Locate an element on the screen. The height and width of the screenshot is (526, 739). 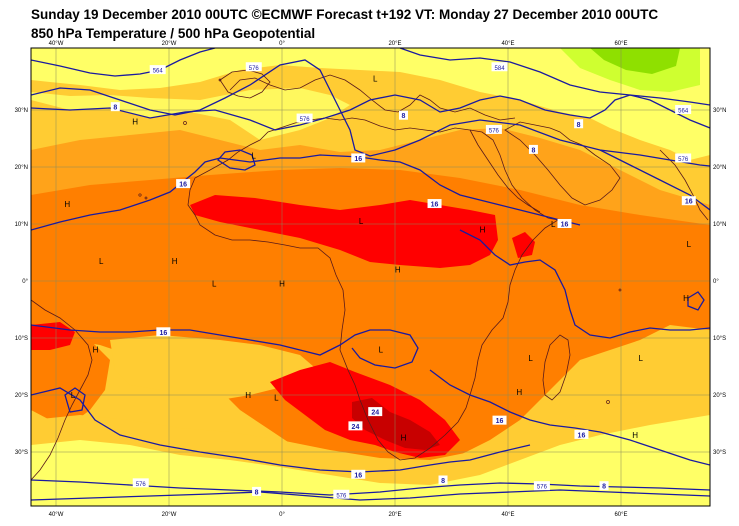
lon-tick-label: 60°E is located at coordinates (620, 515).